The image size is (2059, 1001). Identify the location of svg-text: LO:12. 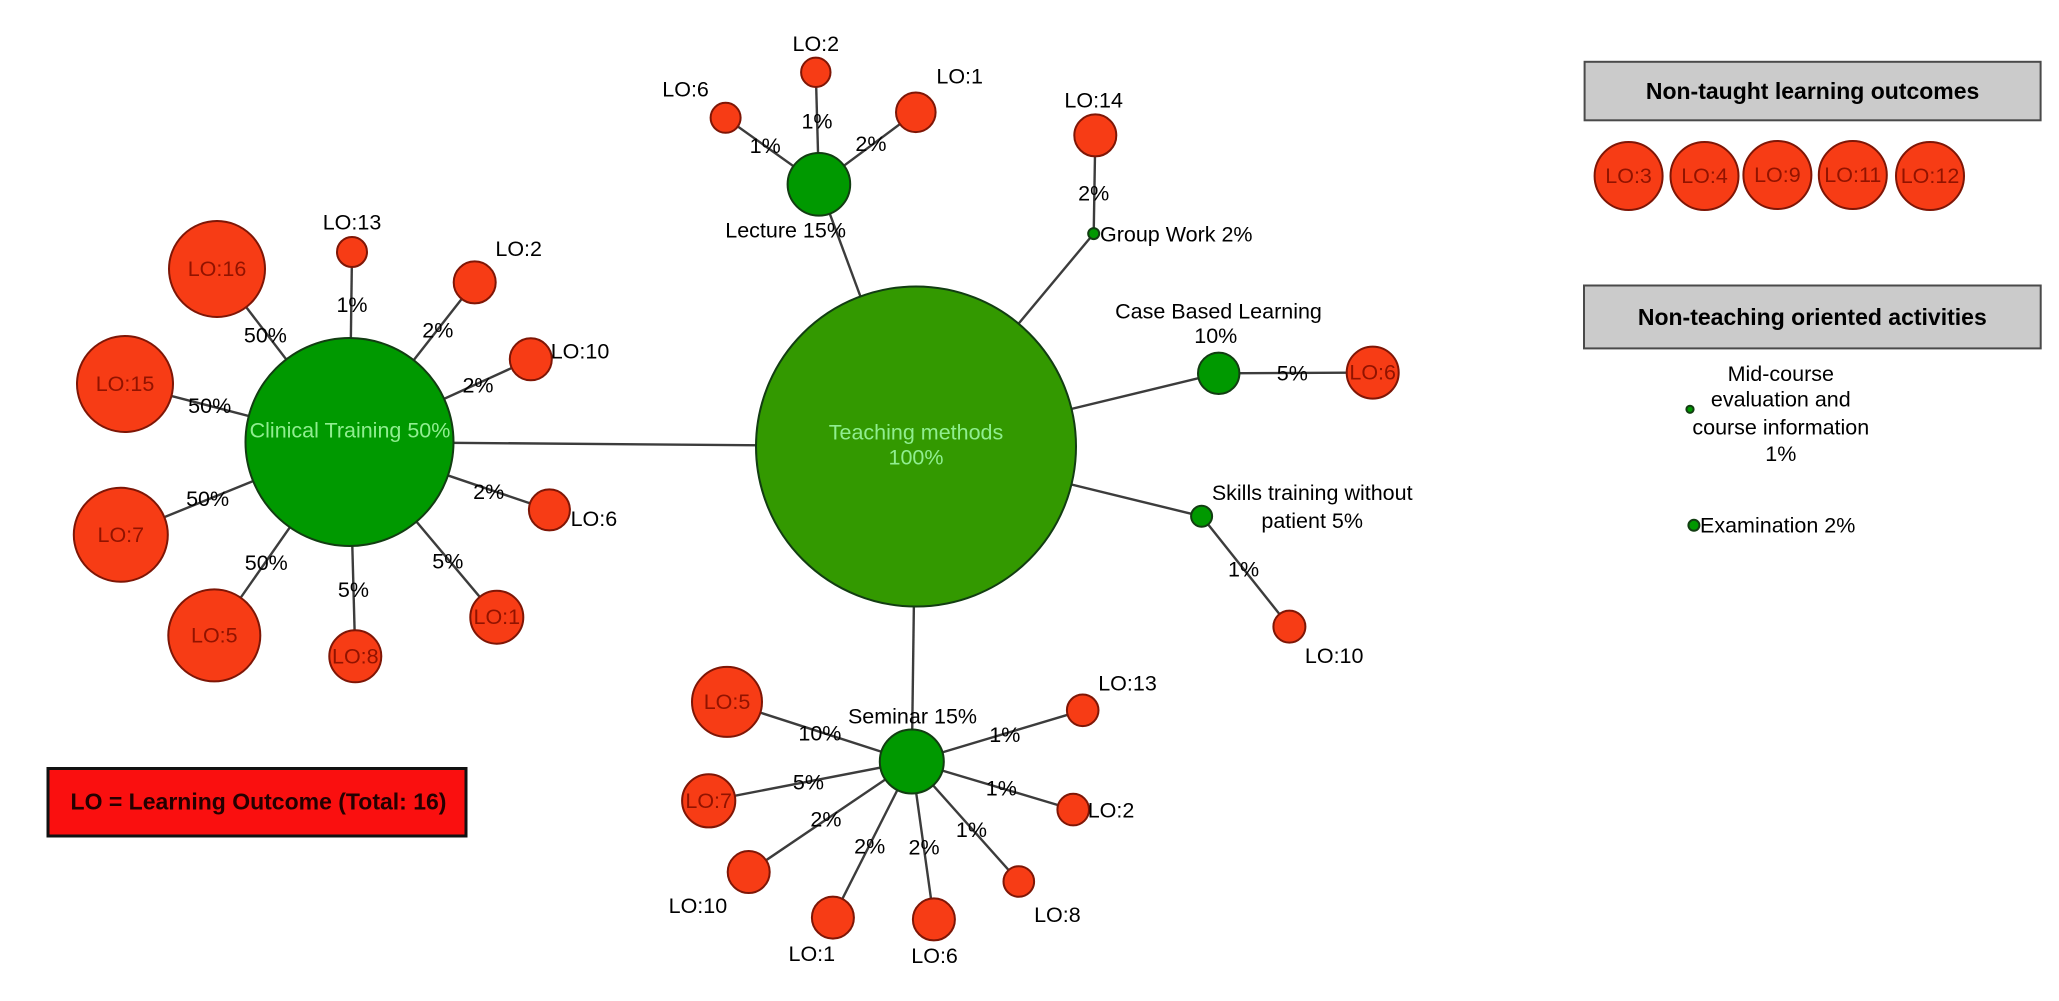
(1930, 176).